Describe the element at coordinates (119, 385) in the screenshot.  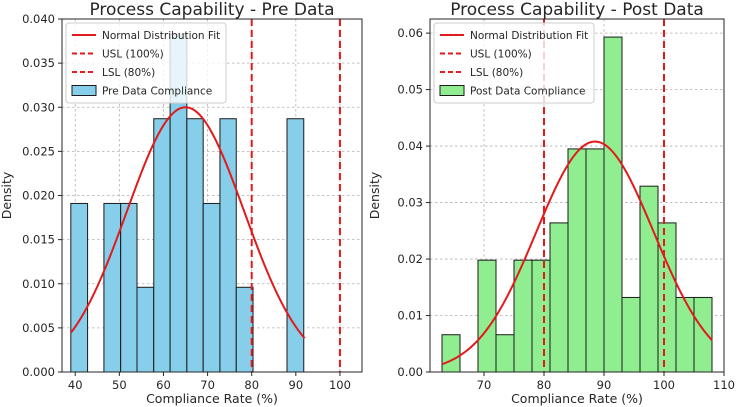
I see `x-tick-label: 50` at that location.